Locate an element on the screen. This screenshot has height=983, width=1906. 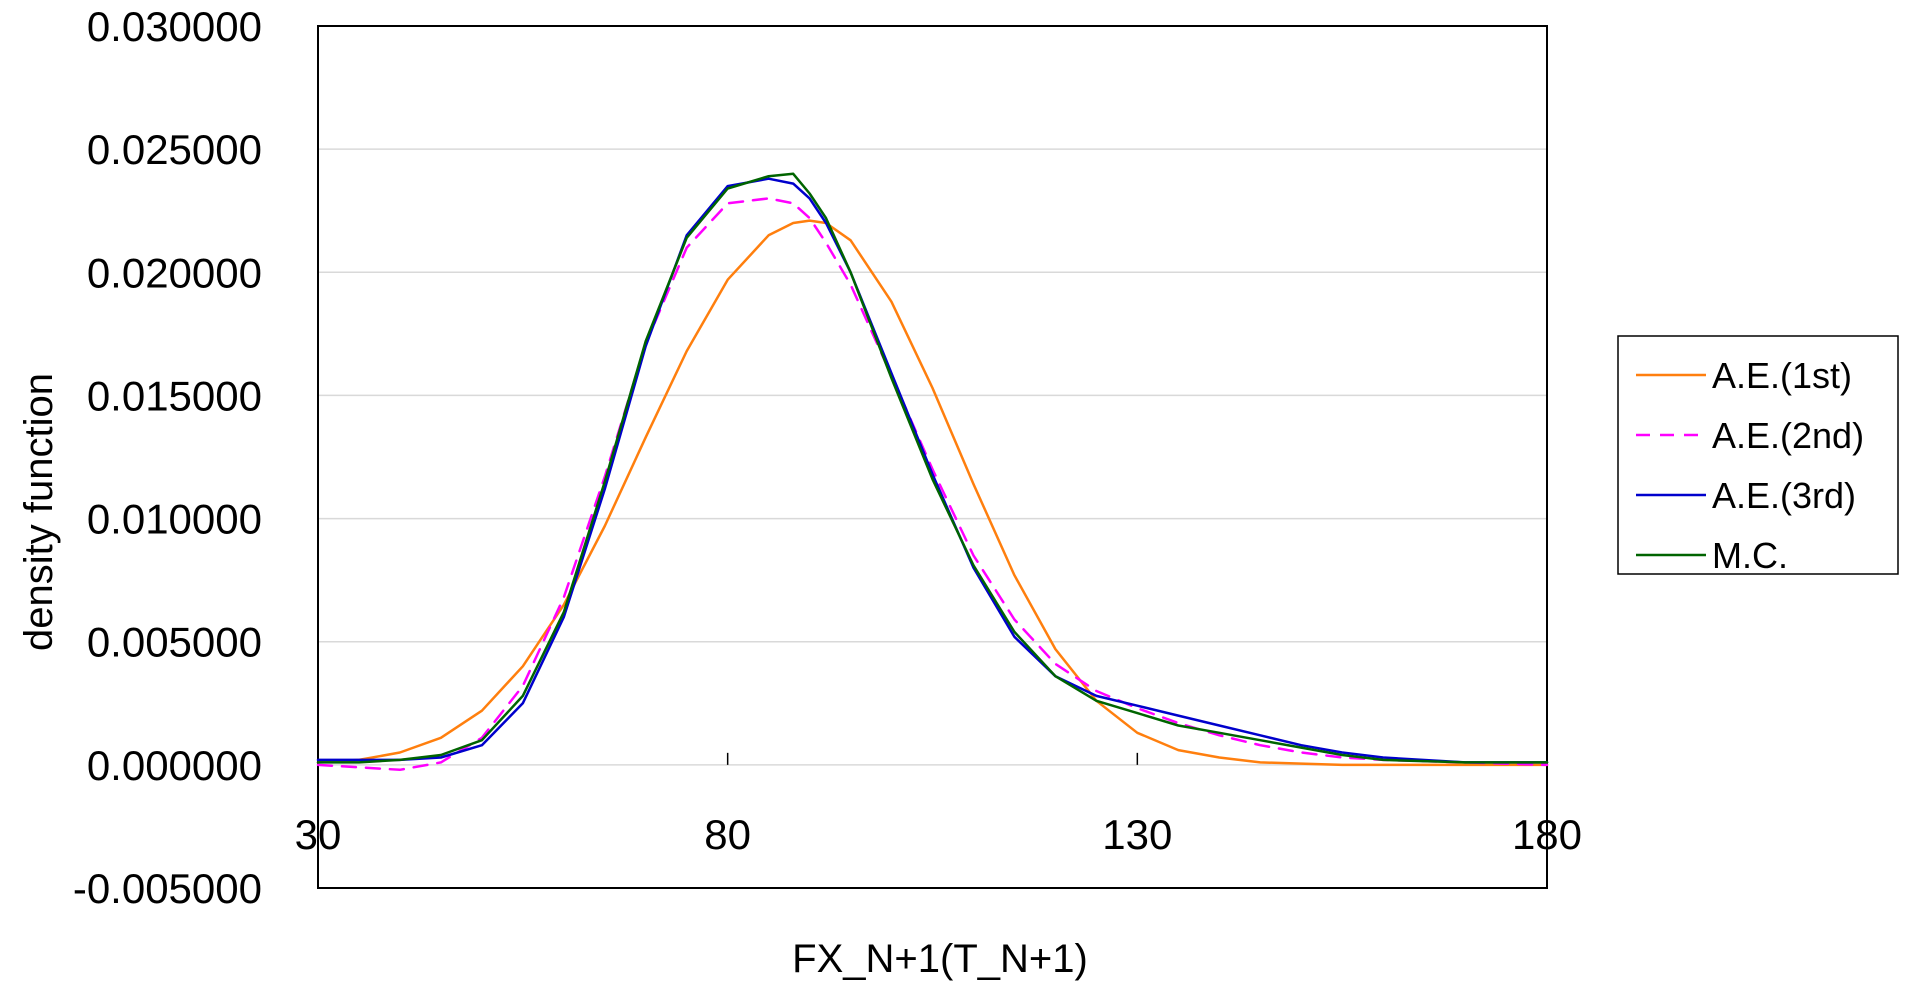
y-tick-label-5: 0.005000 is located at coordinates (174, 642).